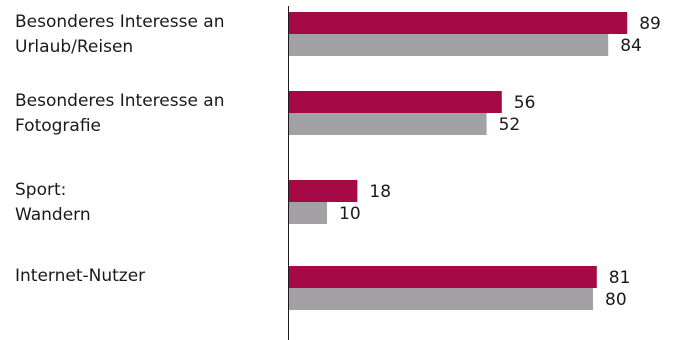 This screenshot has width=678, height=340. What do you see at coordinates (58, 126) in the screenshot?
I see `category-label-line: Fotografie` at bounding box center [58, 126].